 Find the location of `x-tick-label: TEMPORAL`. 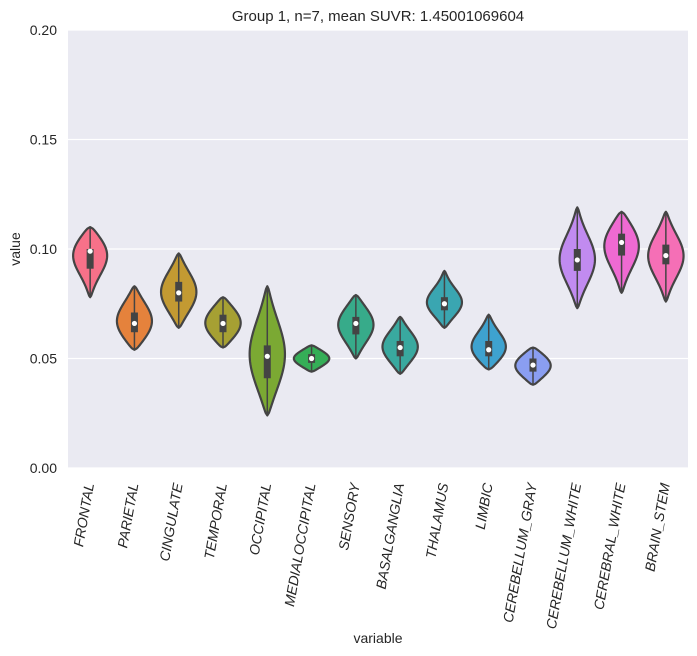

x-tick-label: TEMPORAL is located at coordinates (215, 521).